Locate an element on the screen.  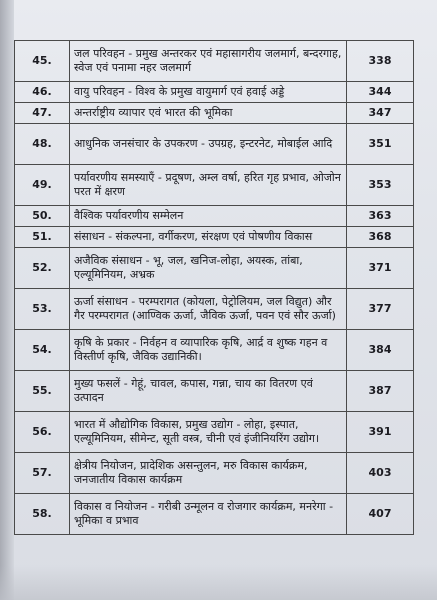
chapter-number: 48. is located at coordinates (42, 144).